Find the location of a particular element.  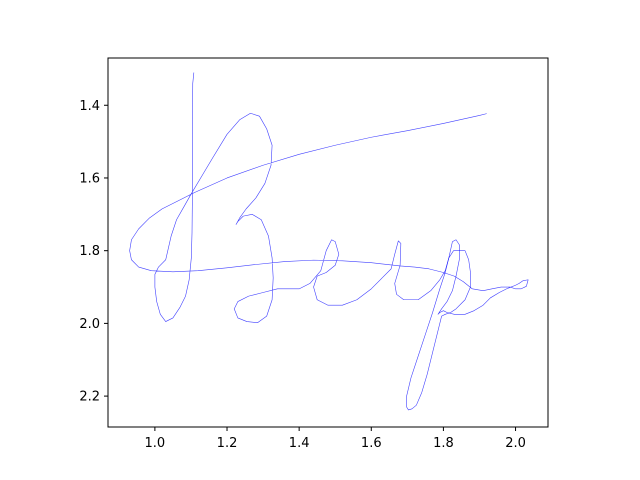

y-tick-label: 2.0 is located at coordinates (89, 324).